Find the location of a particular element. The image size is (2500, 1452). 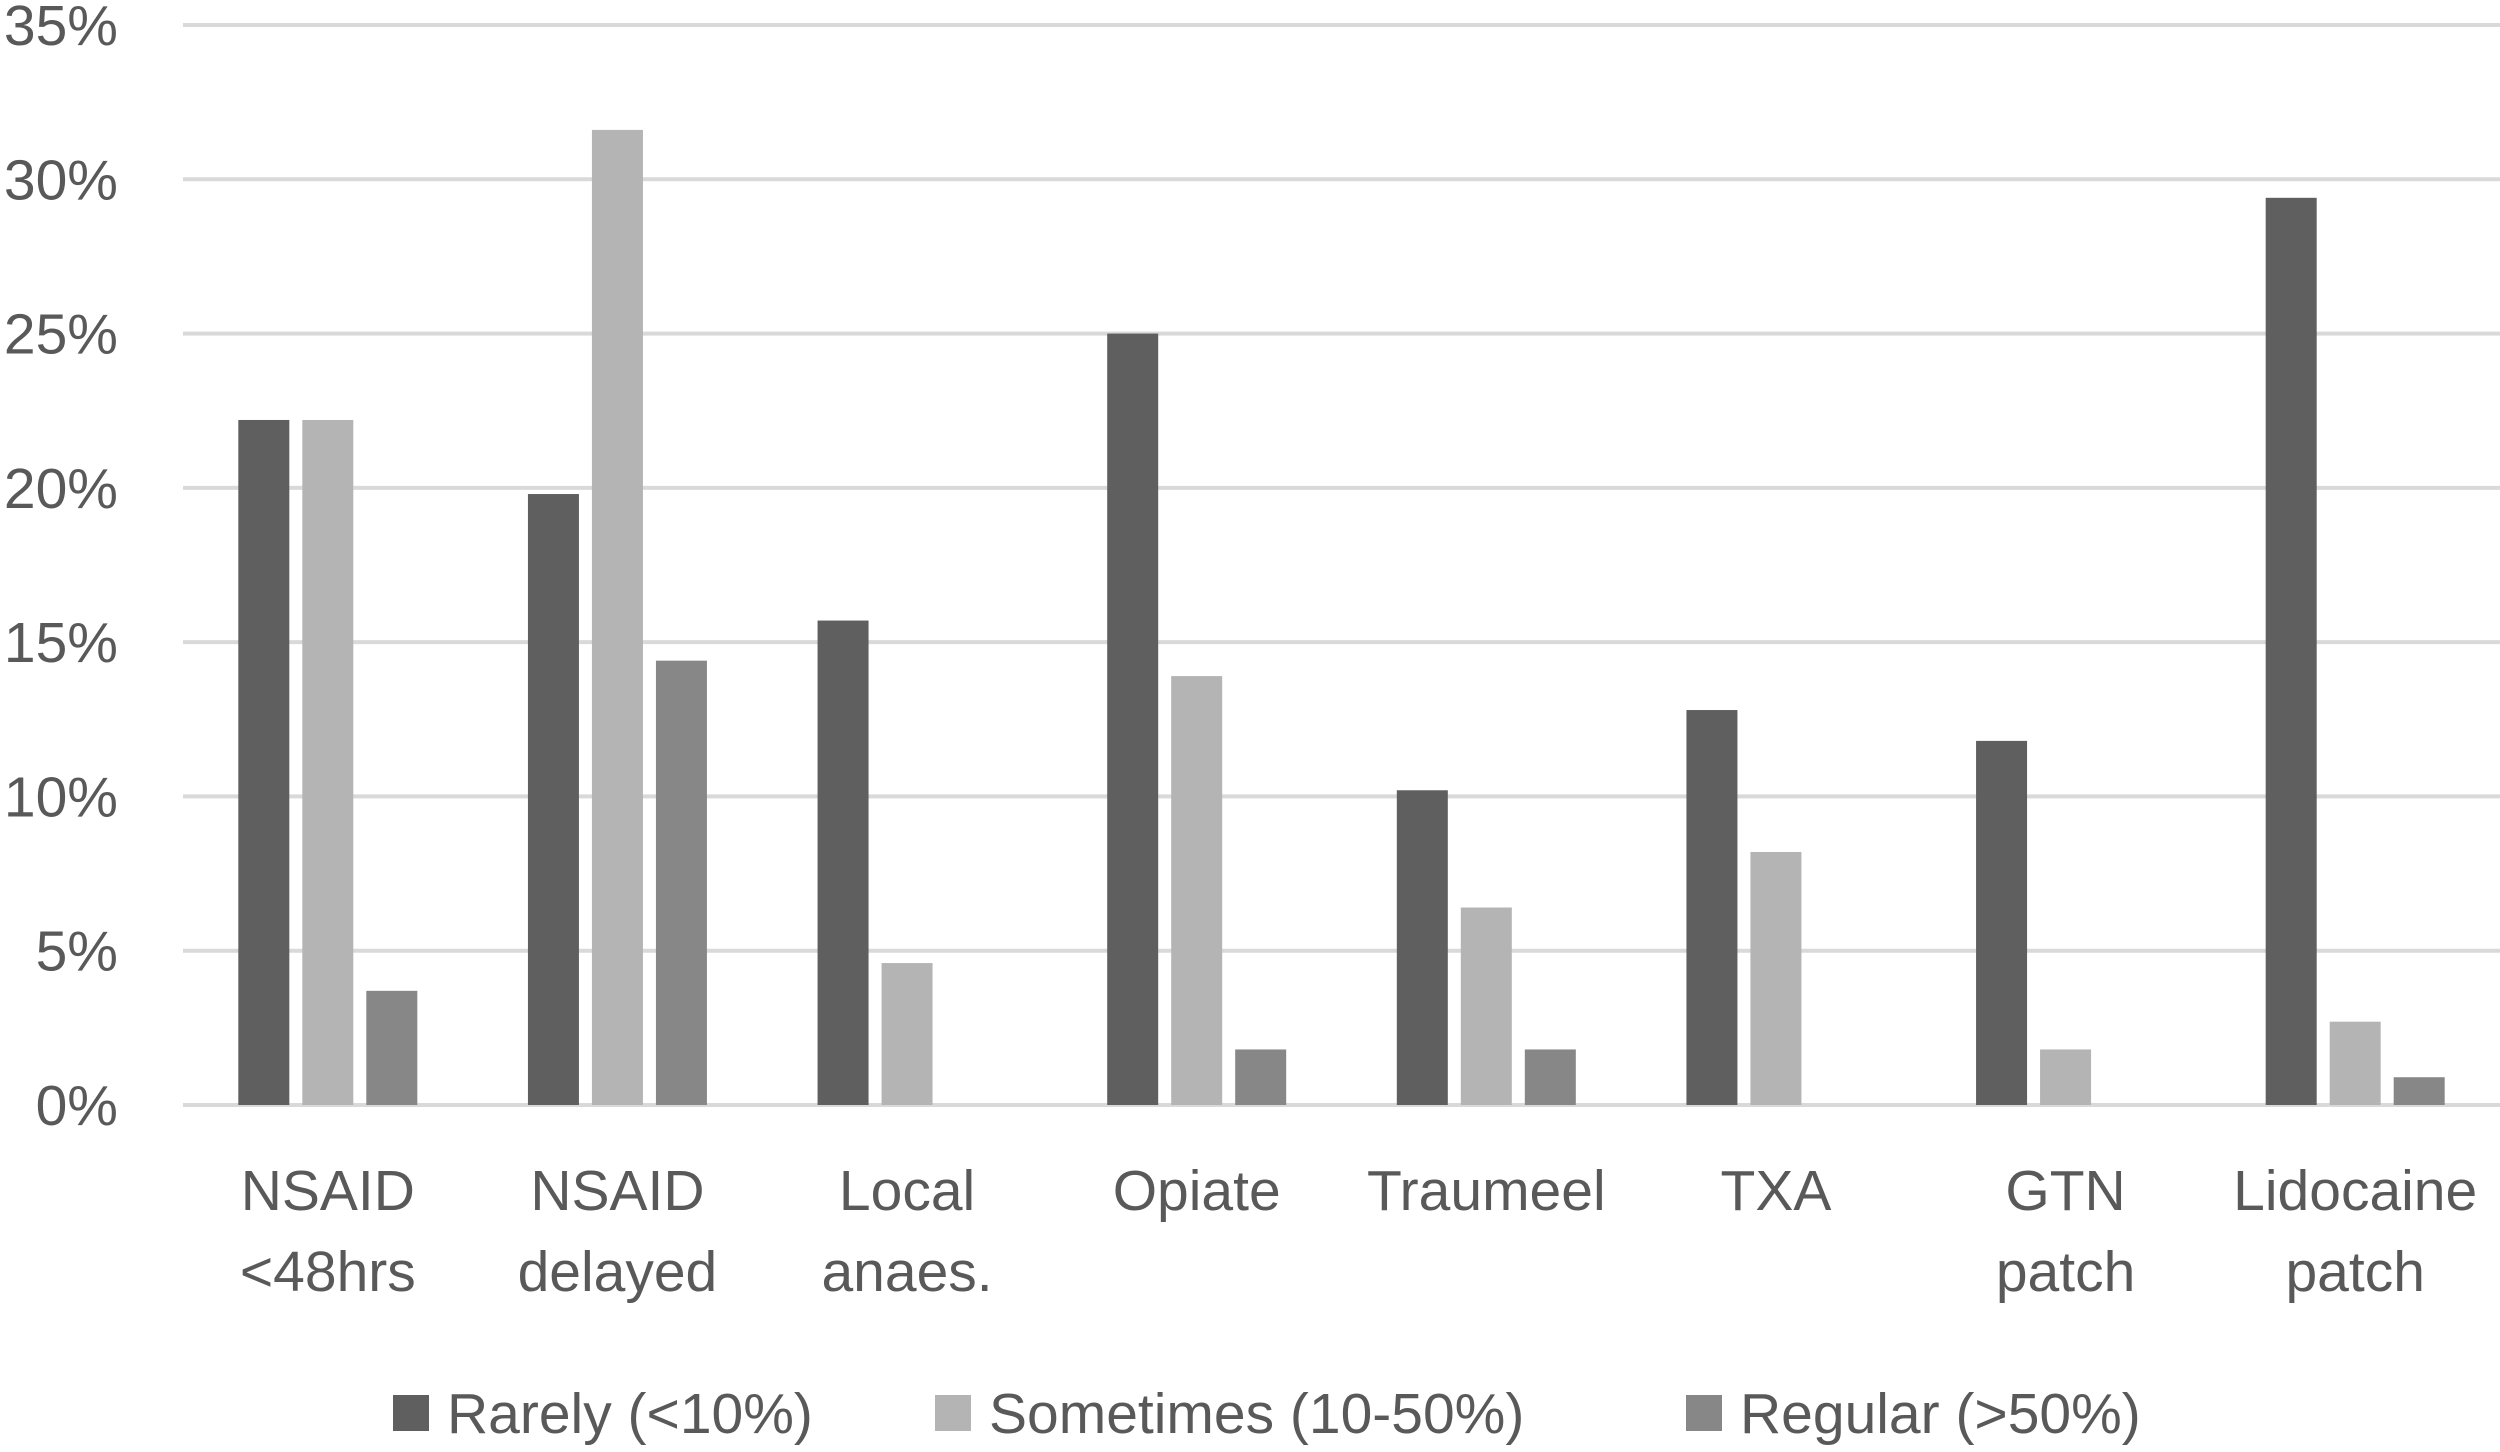

y-tick-label: 35% is located at coordinates (61, 29).